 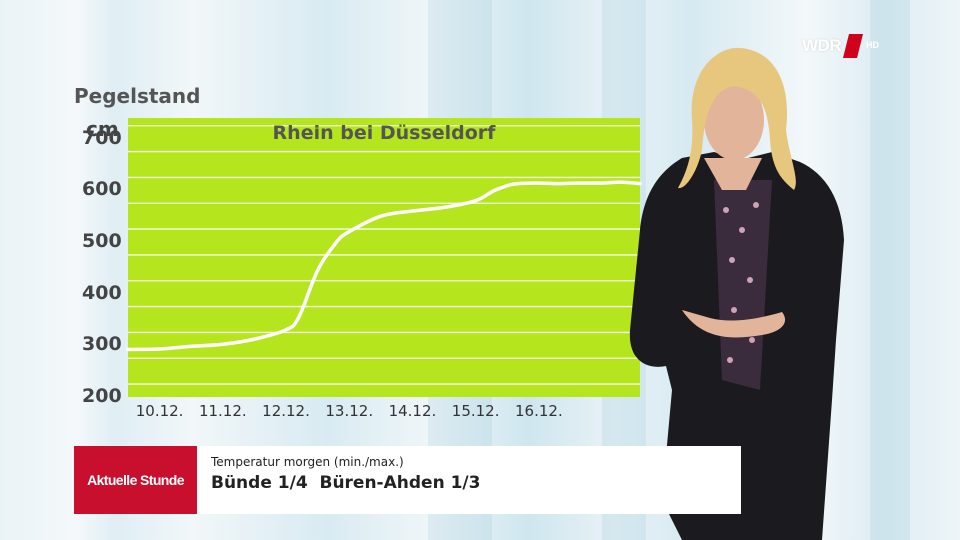 I want to click on y-tick-label: 400, so click(x=102, y=292).